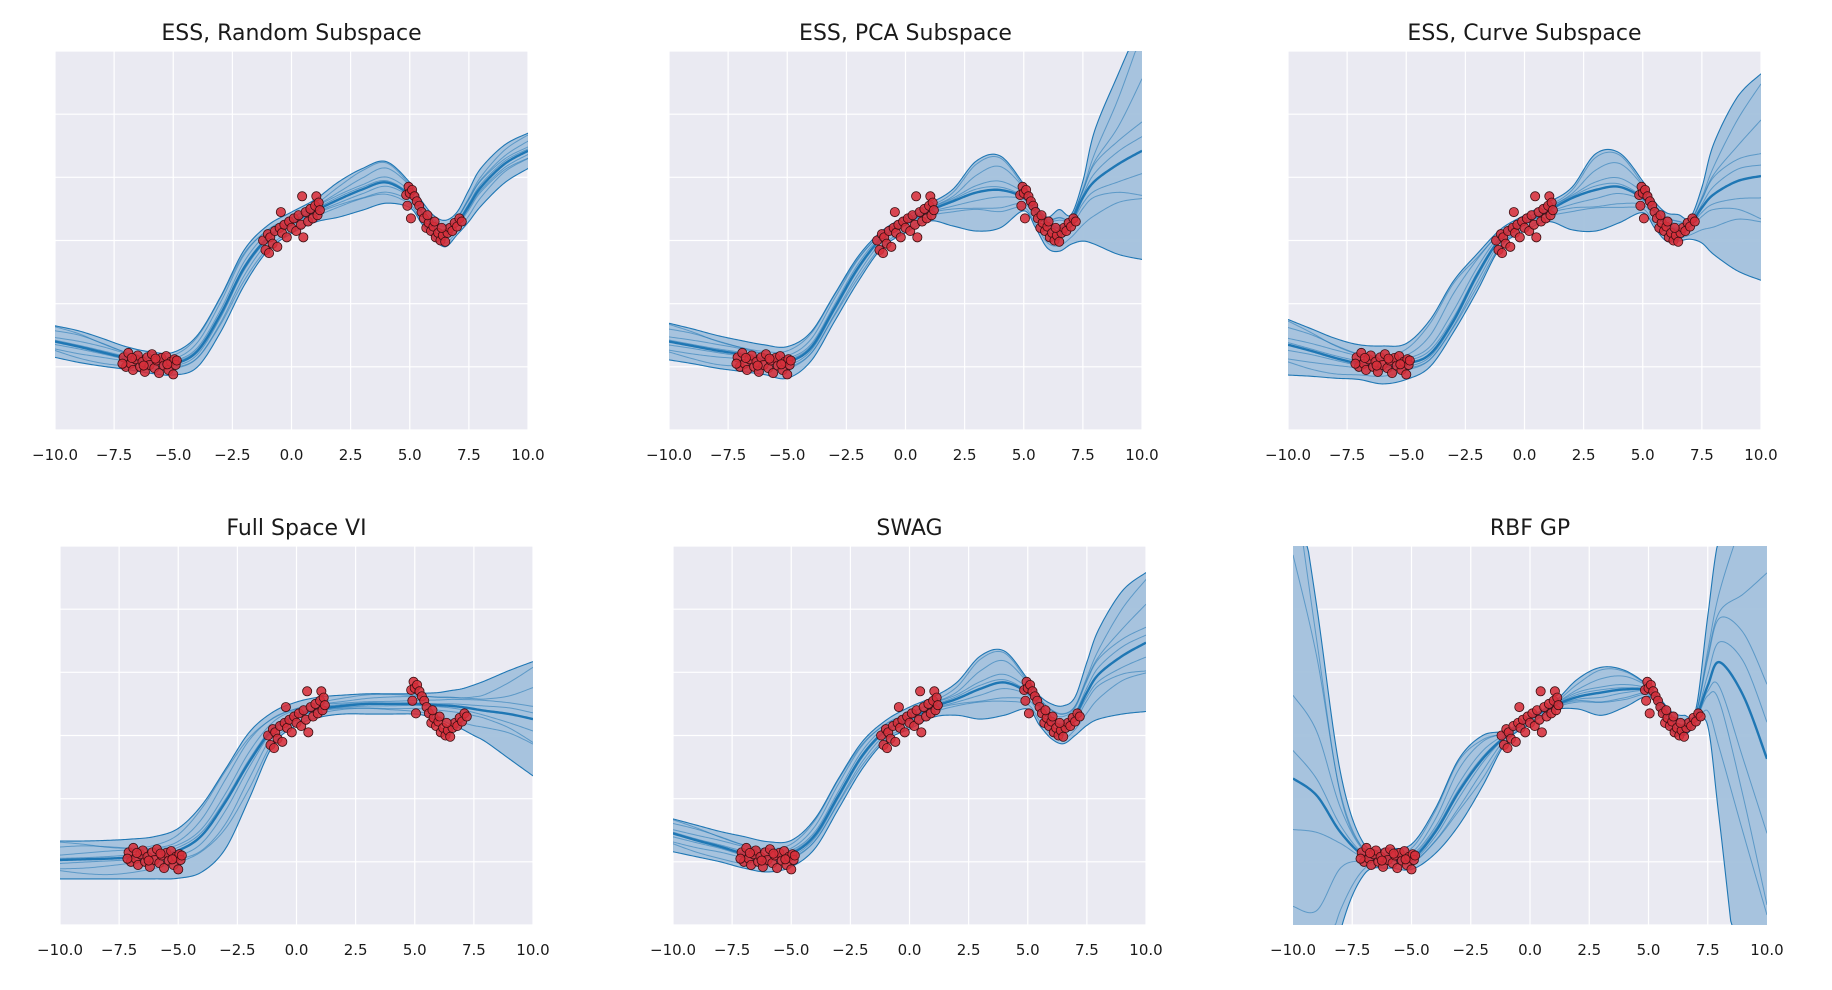 This screenshot has height=990, width=1832. What do you see at coordinates (1524, 298) in the screenshot?
I see `band-lower-edge` at bounding box center [1524, 298].